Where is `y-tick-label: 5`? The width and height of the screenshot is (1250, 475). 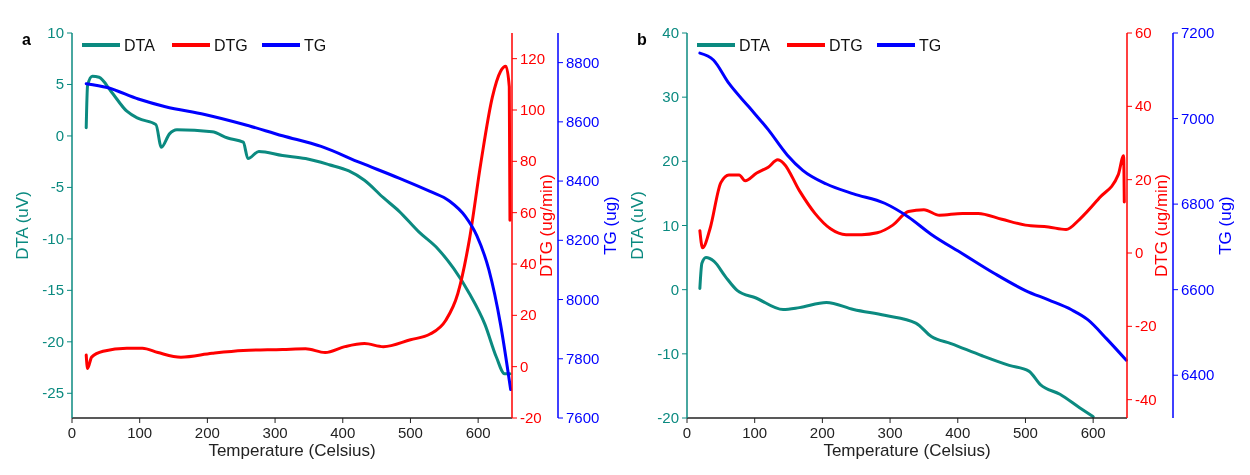 y-tick-label: 5 is located at coordinates (59, 84).